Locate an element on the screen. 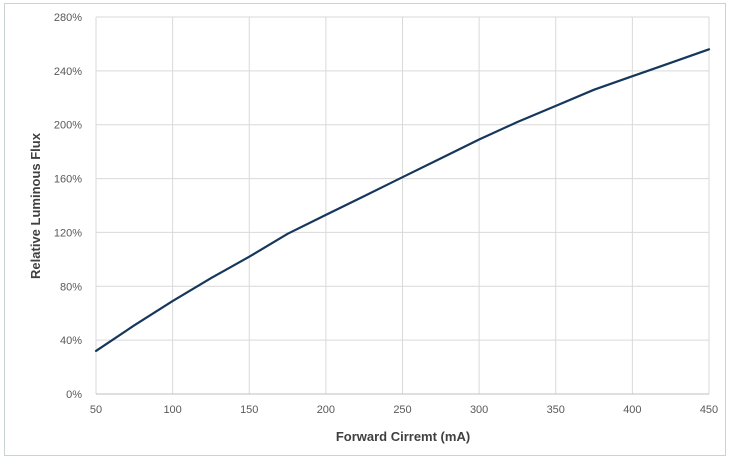 This screenshot has height=460, width=730. y-tick-label: 0% is located at coordinates (74, 395).